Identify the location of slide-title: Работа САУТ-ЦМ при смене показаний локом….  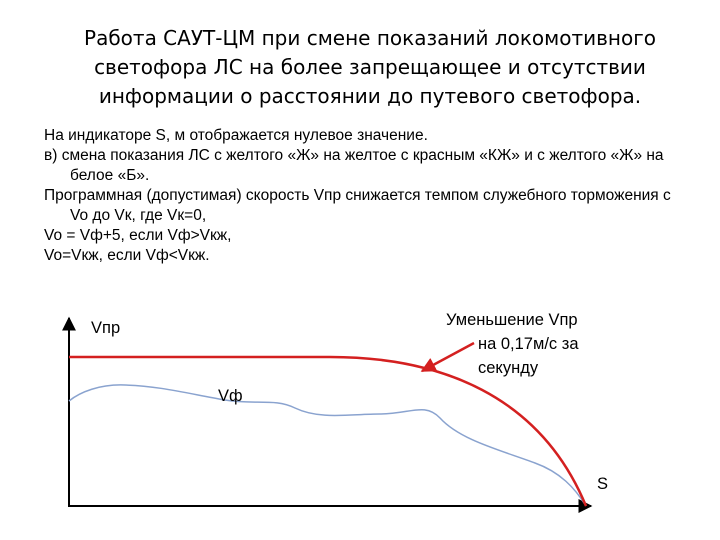
(370, 67).